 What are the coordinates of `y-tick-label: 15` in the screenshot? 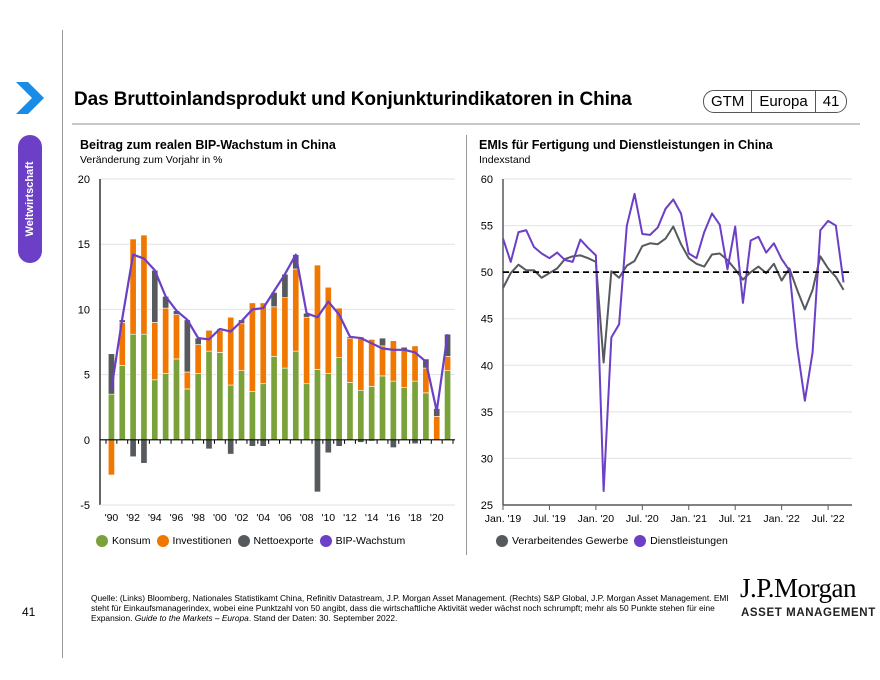 It's located at (84, 245).